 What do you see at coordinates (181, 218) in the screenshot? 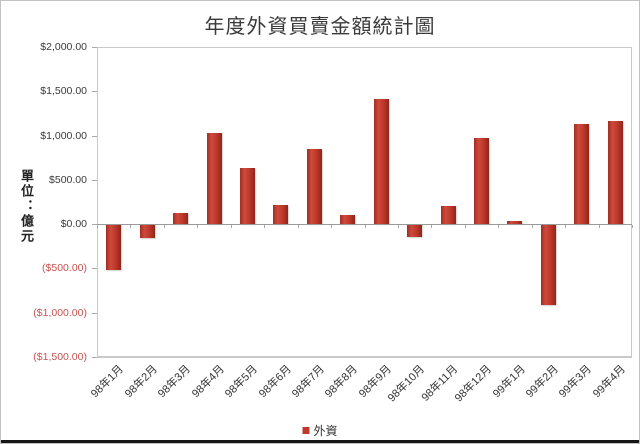
I see `bar-98年3月` at bounding box center [181, 218].